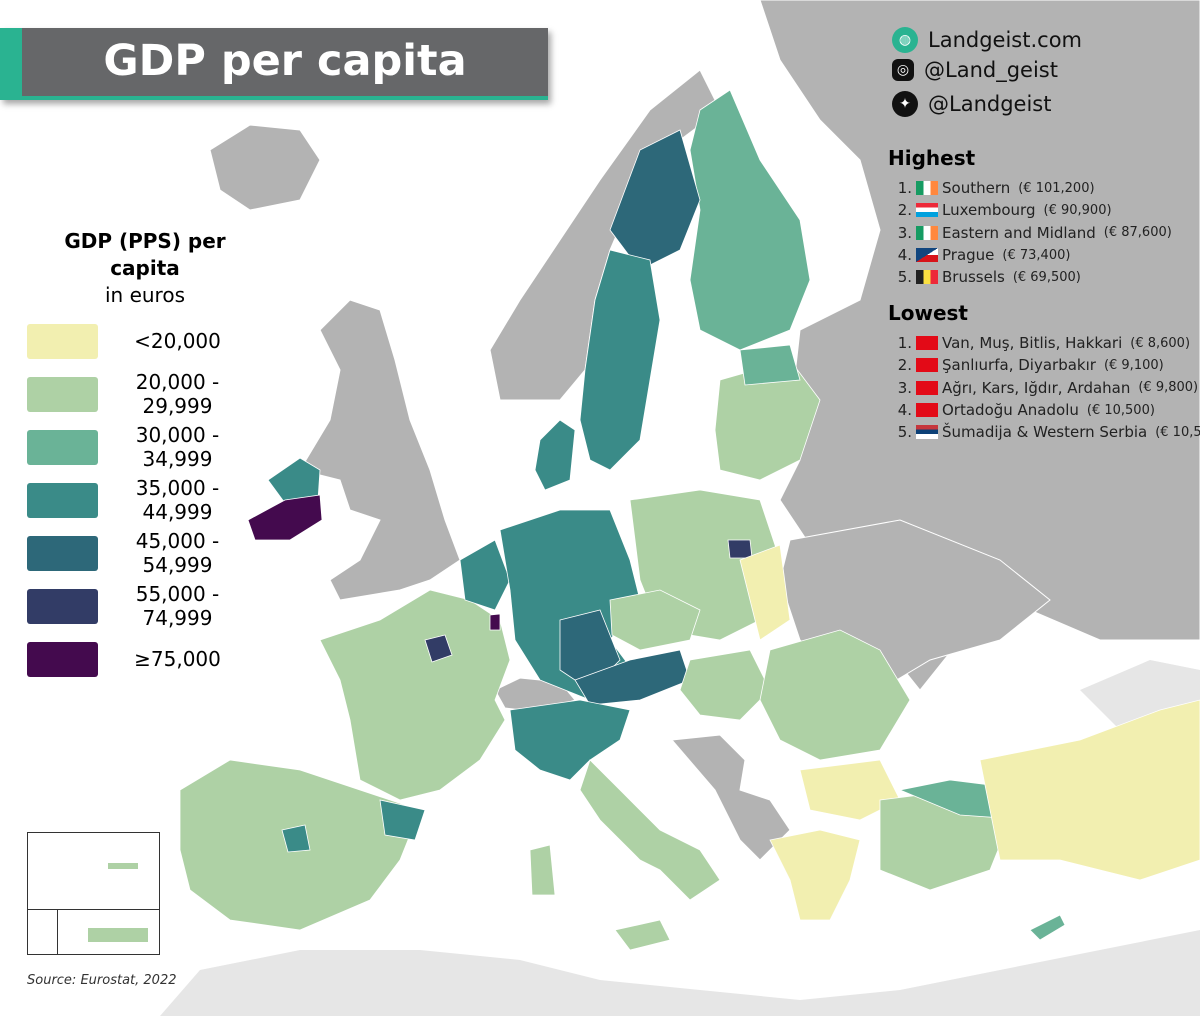 The height and width of the screenshot is (1016, 1200). Describe the element at coordinates (1077, 210) in the screenshot. I see `region-value: (€ 90,900)` at that location.